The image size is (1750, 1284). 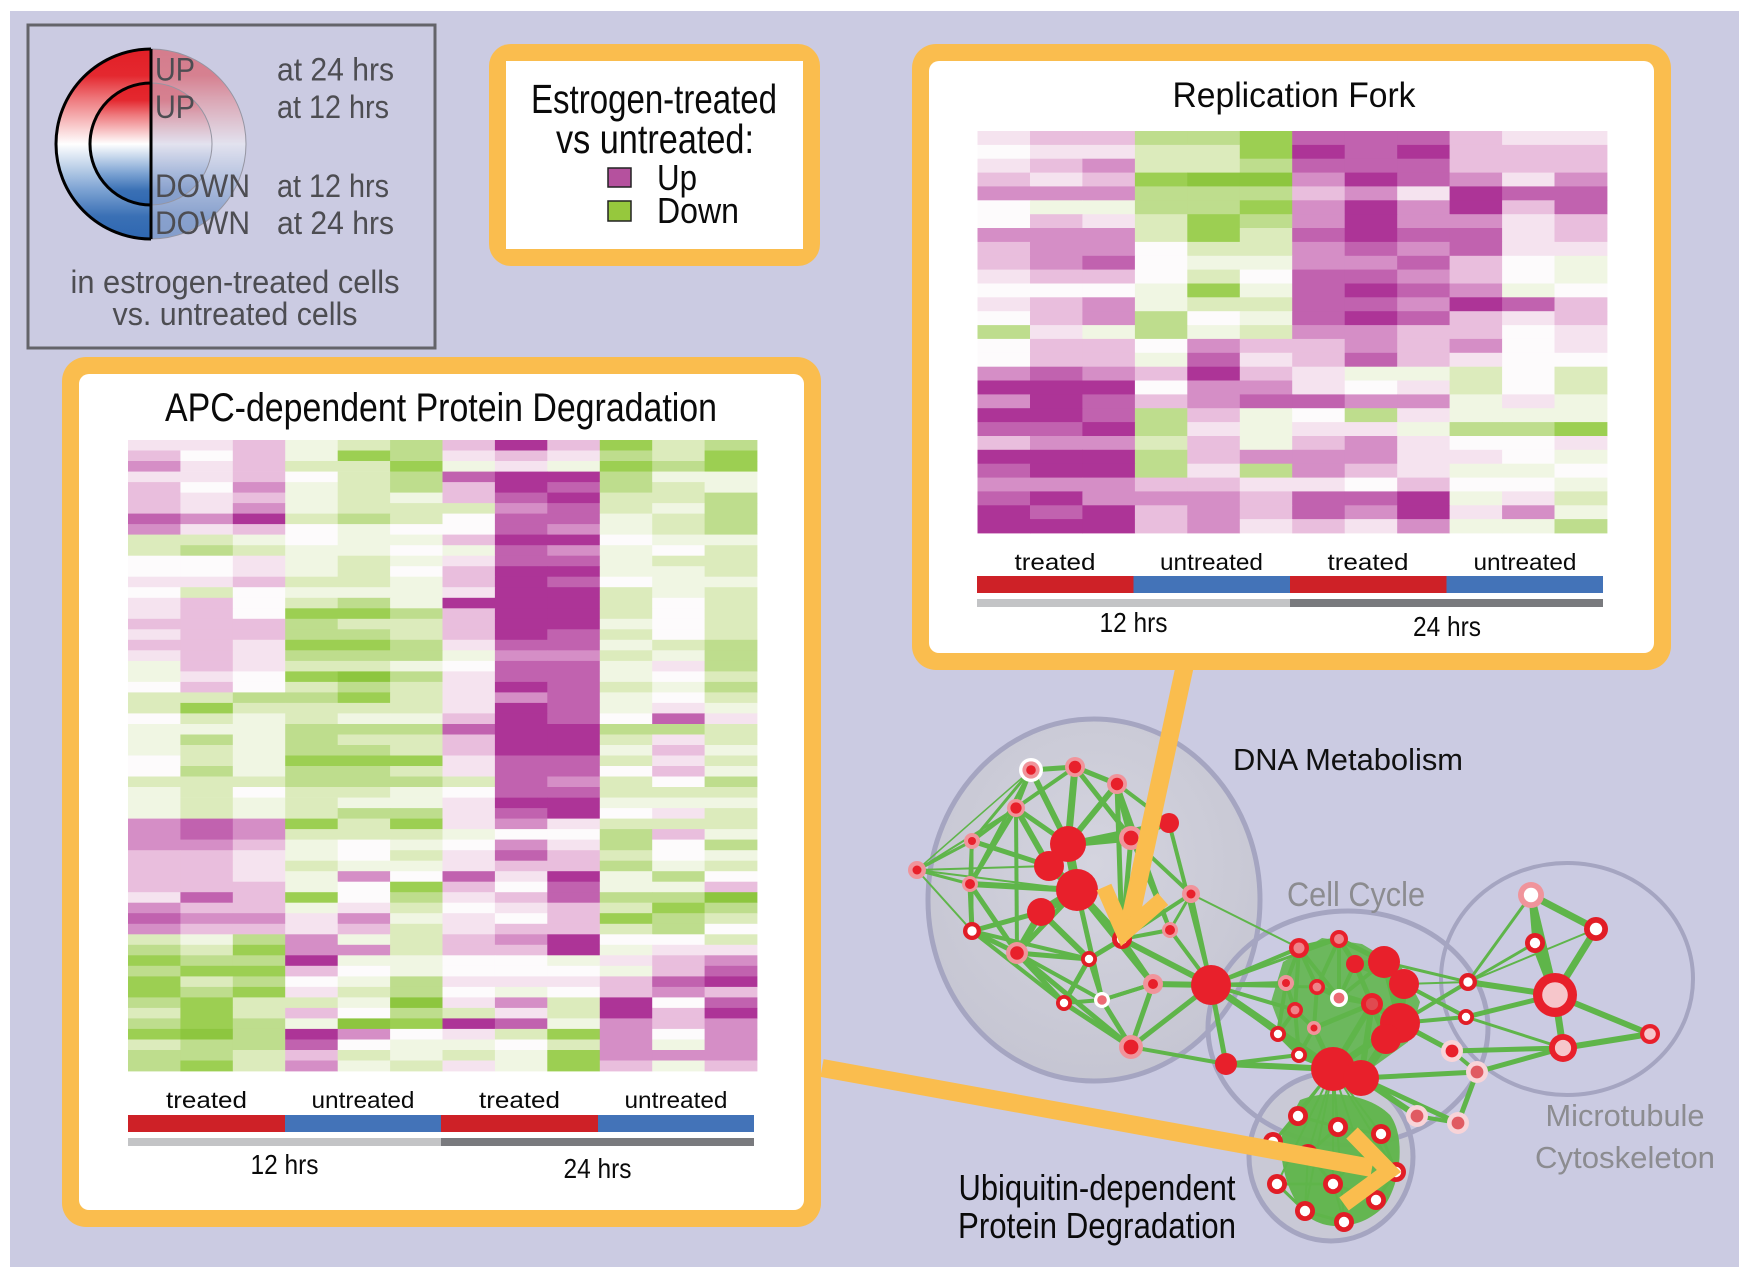 What do you see at coordinates (698, 210) in the screenshot?
I see `svg-text: Down` at bounding box center [698, 210].